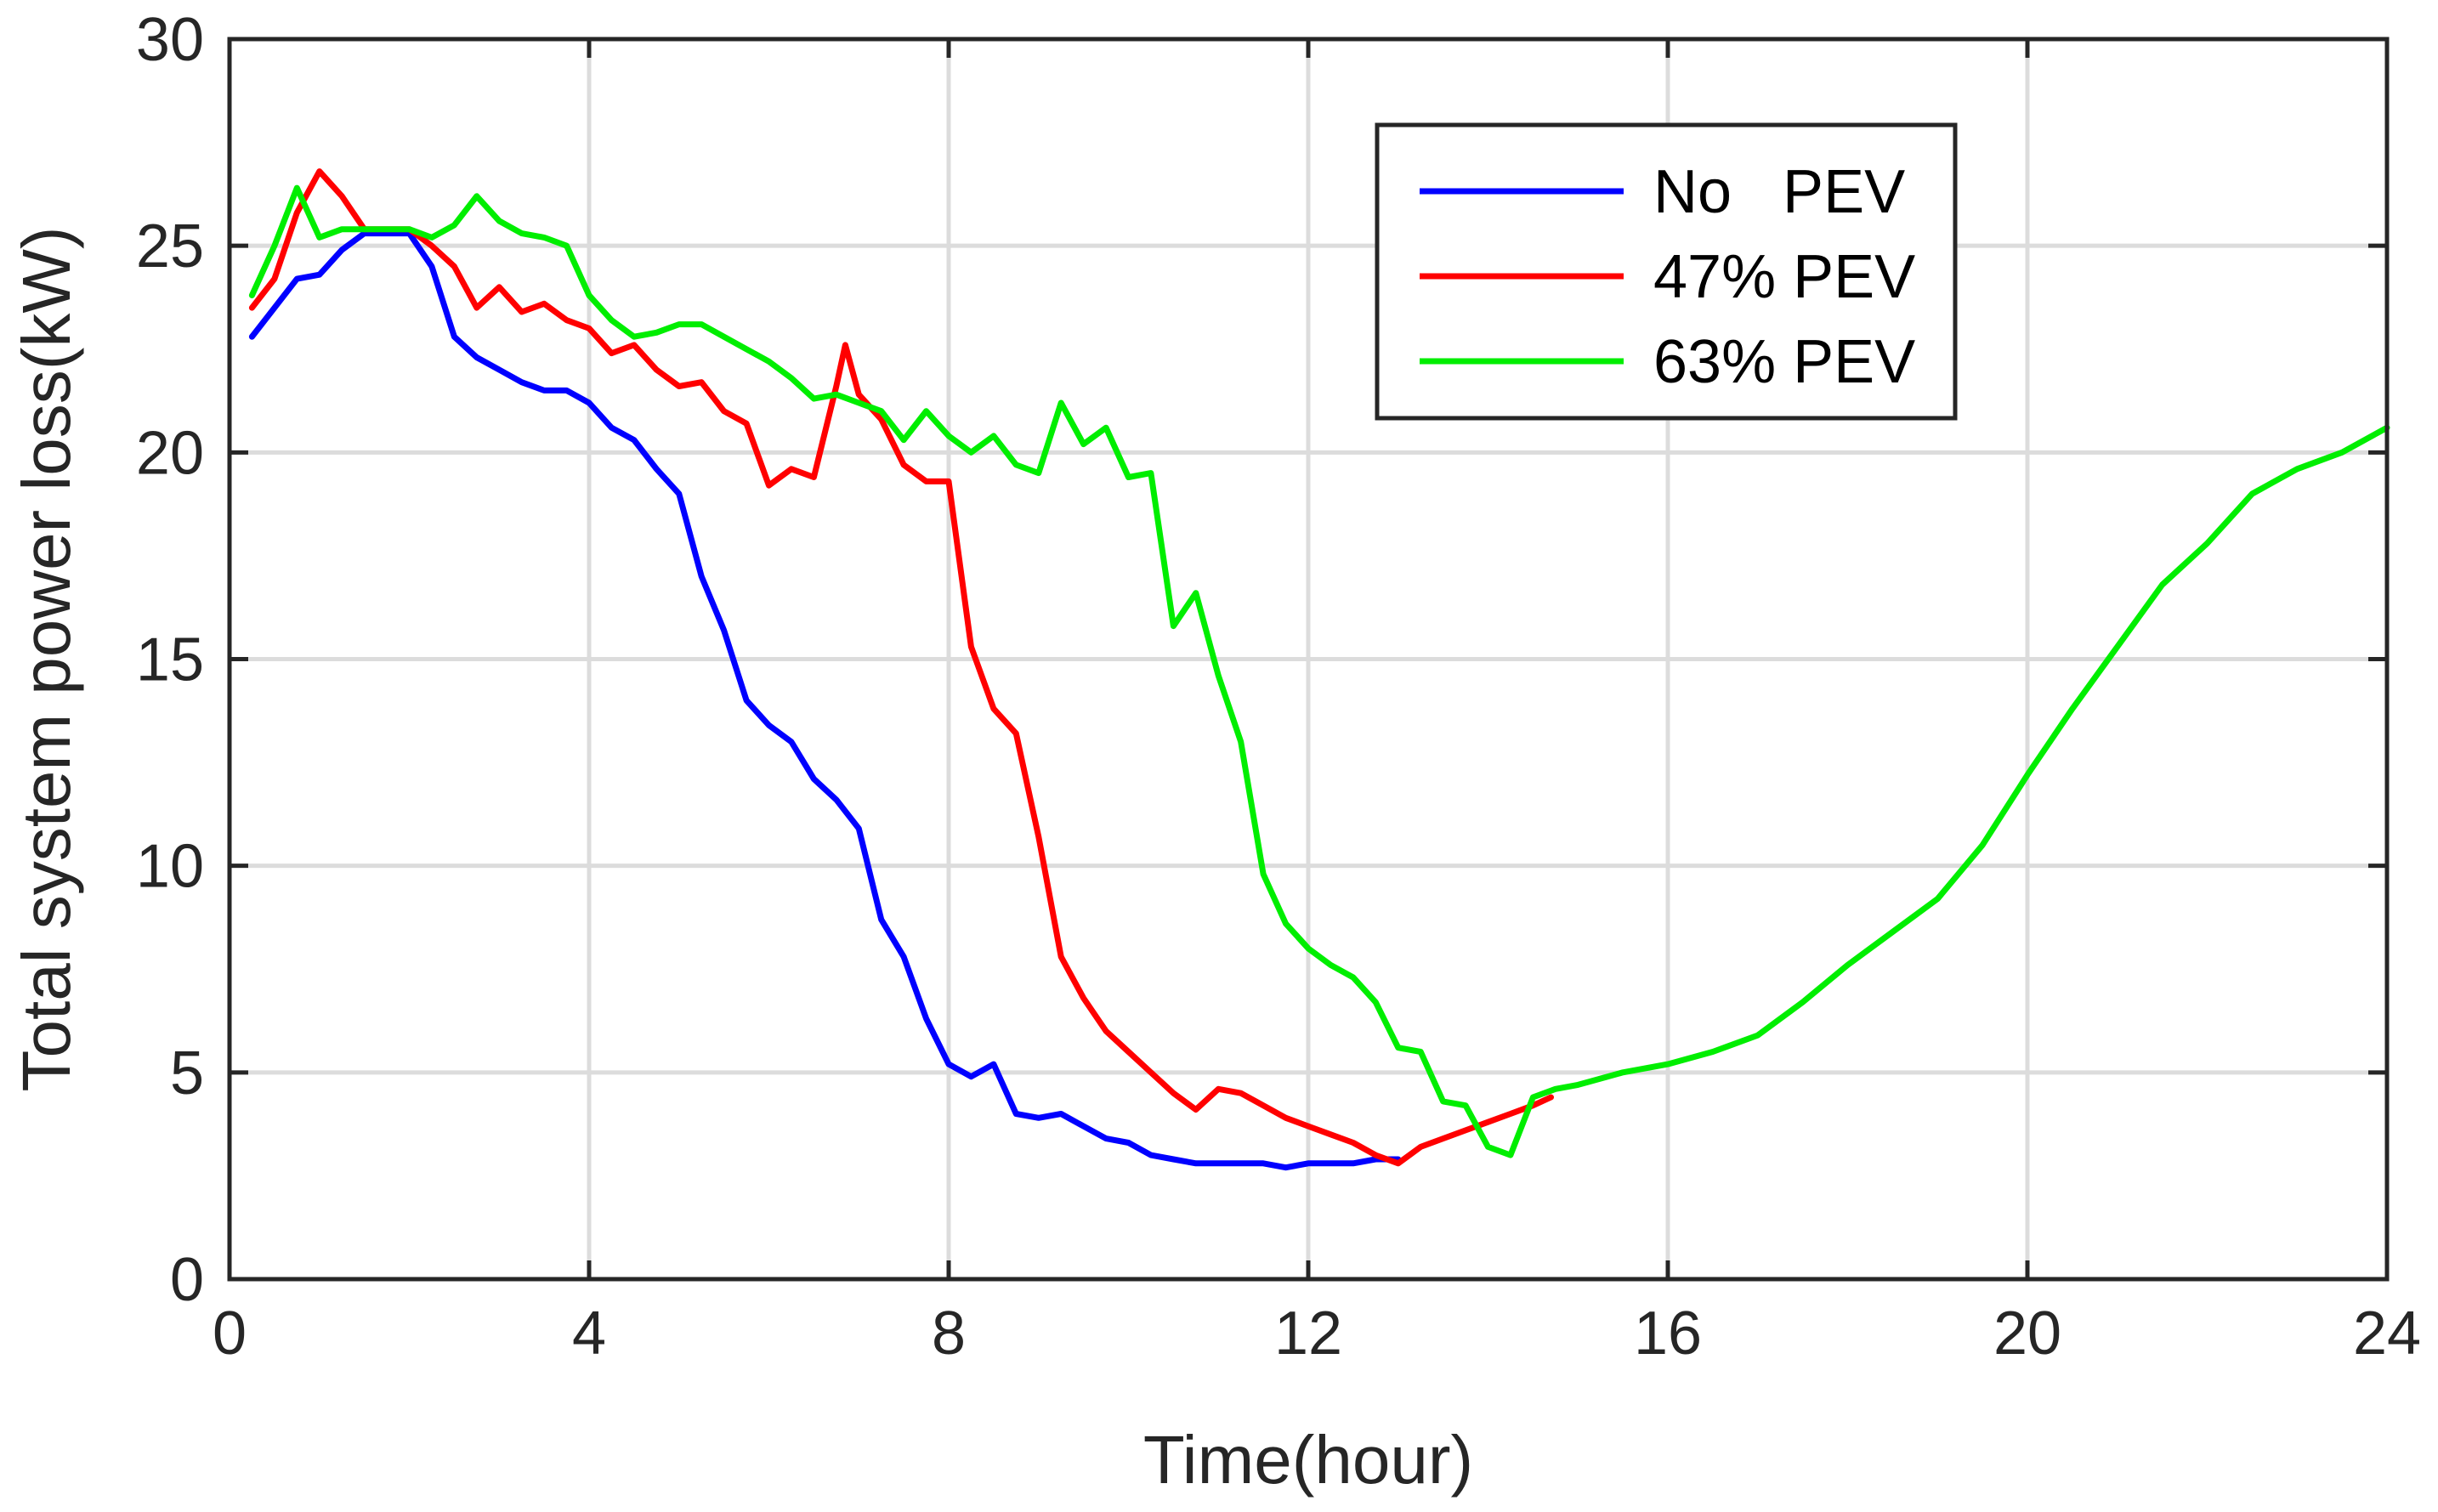  What do you see at coordinates (187, 1280) in the screenshot?
I see `y-tick-label: 0` at bounding box center [187, 1280].